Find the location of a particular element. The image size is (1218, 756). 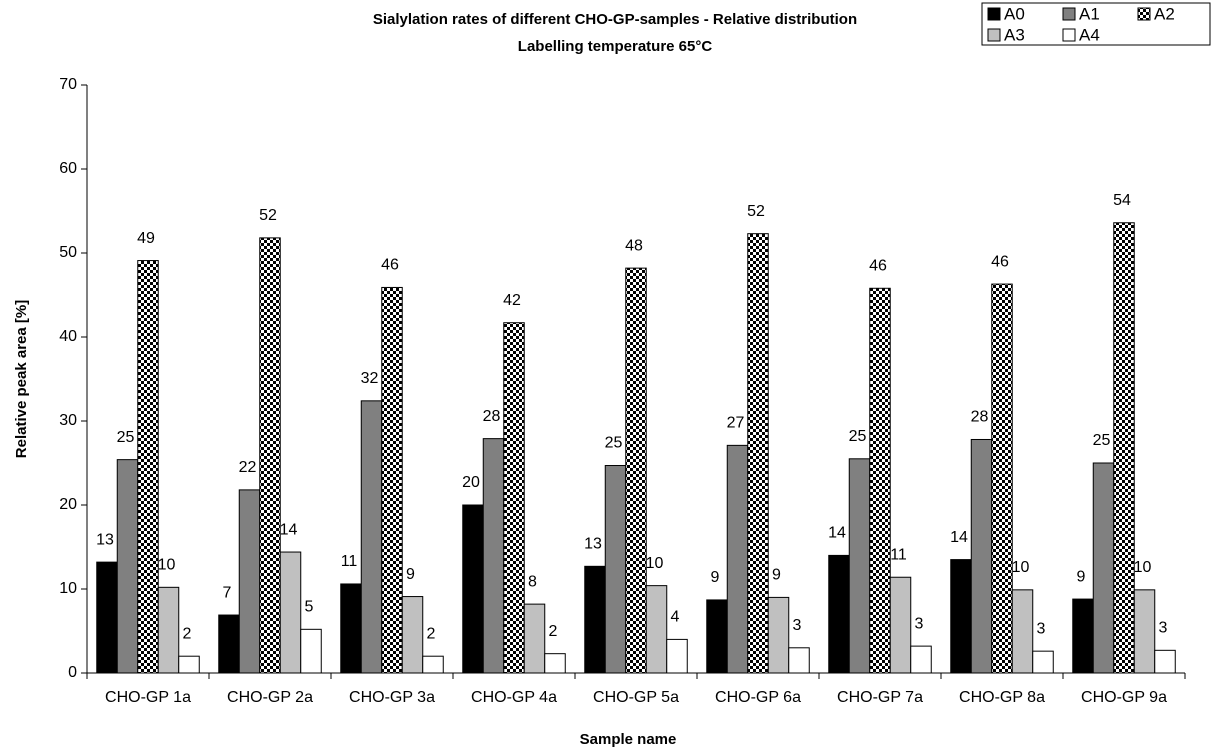

value-label: 5 is located at coordinates (309, 607).